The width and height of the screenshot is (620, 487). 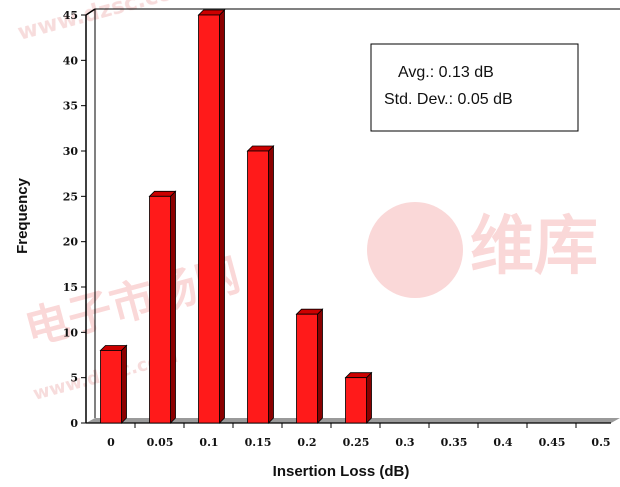 I want to click on stats-box: Avg.: 0.13 dB Std. Dev.: 0.05 dB, so click(x=474, y=87).